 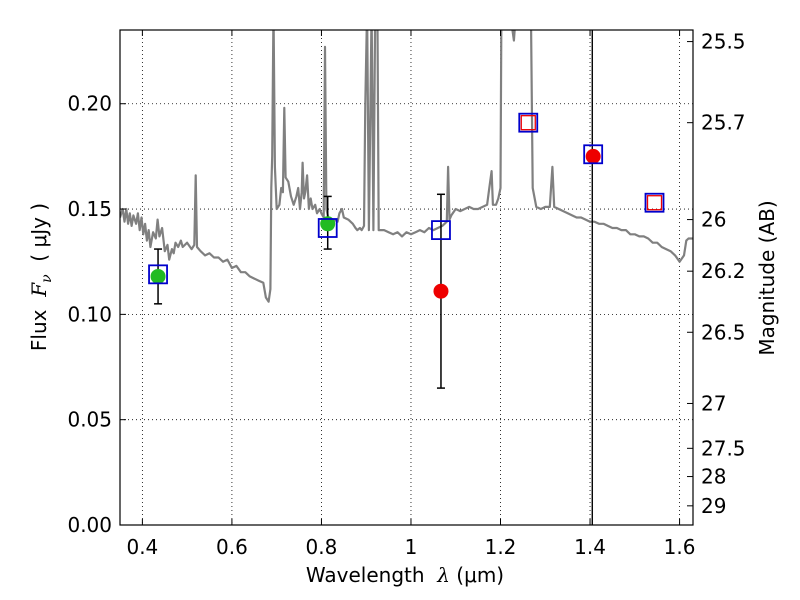 What do you see at coordinates (680, 547) in the screenshot?
I see `x-tick-label: 1.6` at bounding box center [680, 547].